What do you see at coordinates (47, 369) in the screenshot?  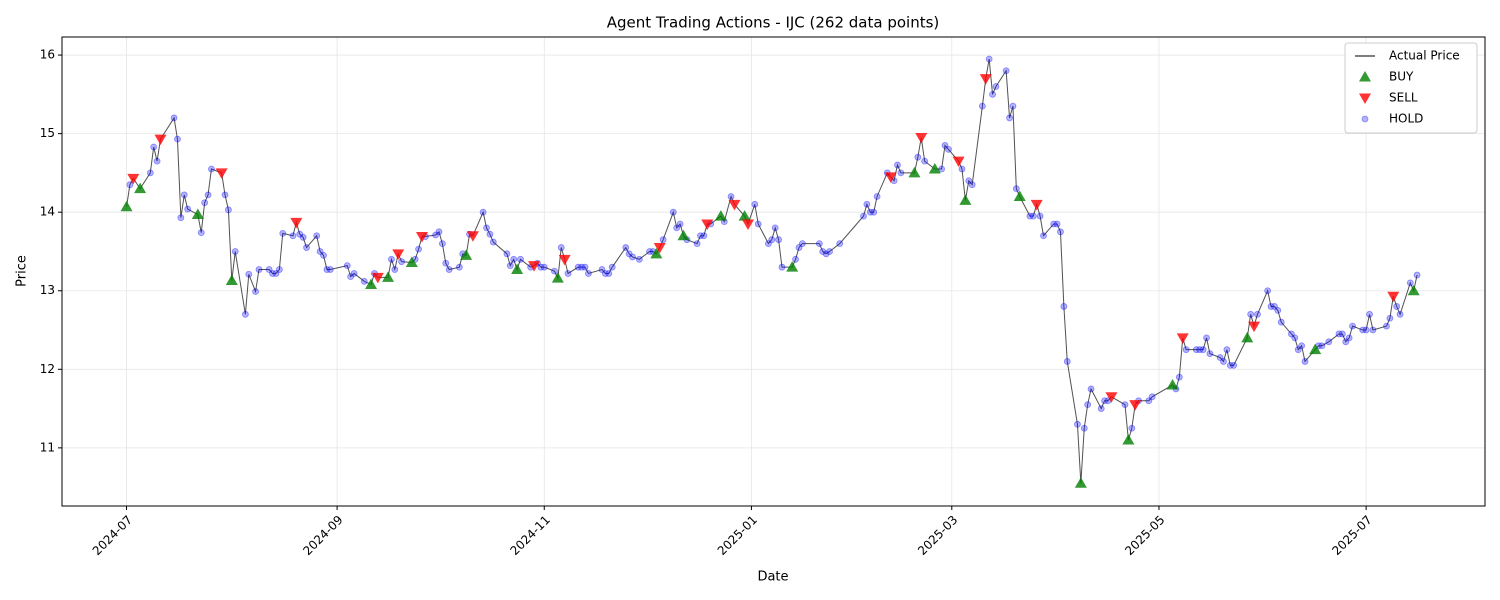 I see `y-tick-label: 12` at bounding box center [47, 369].